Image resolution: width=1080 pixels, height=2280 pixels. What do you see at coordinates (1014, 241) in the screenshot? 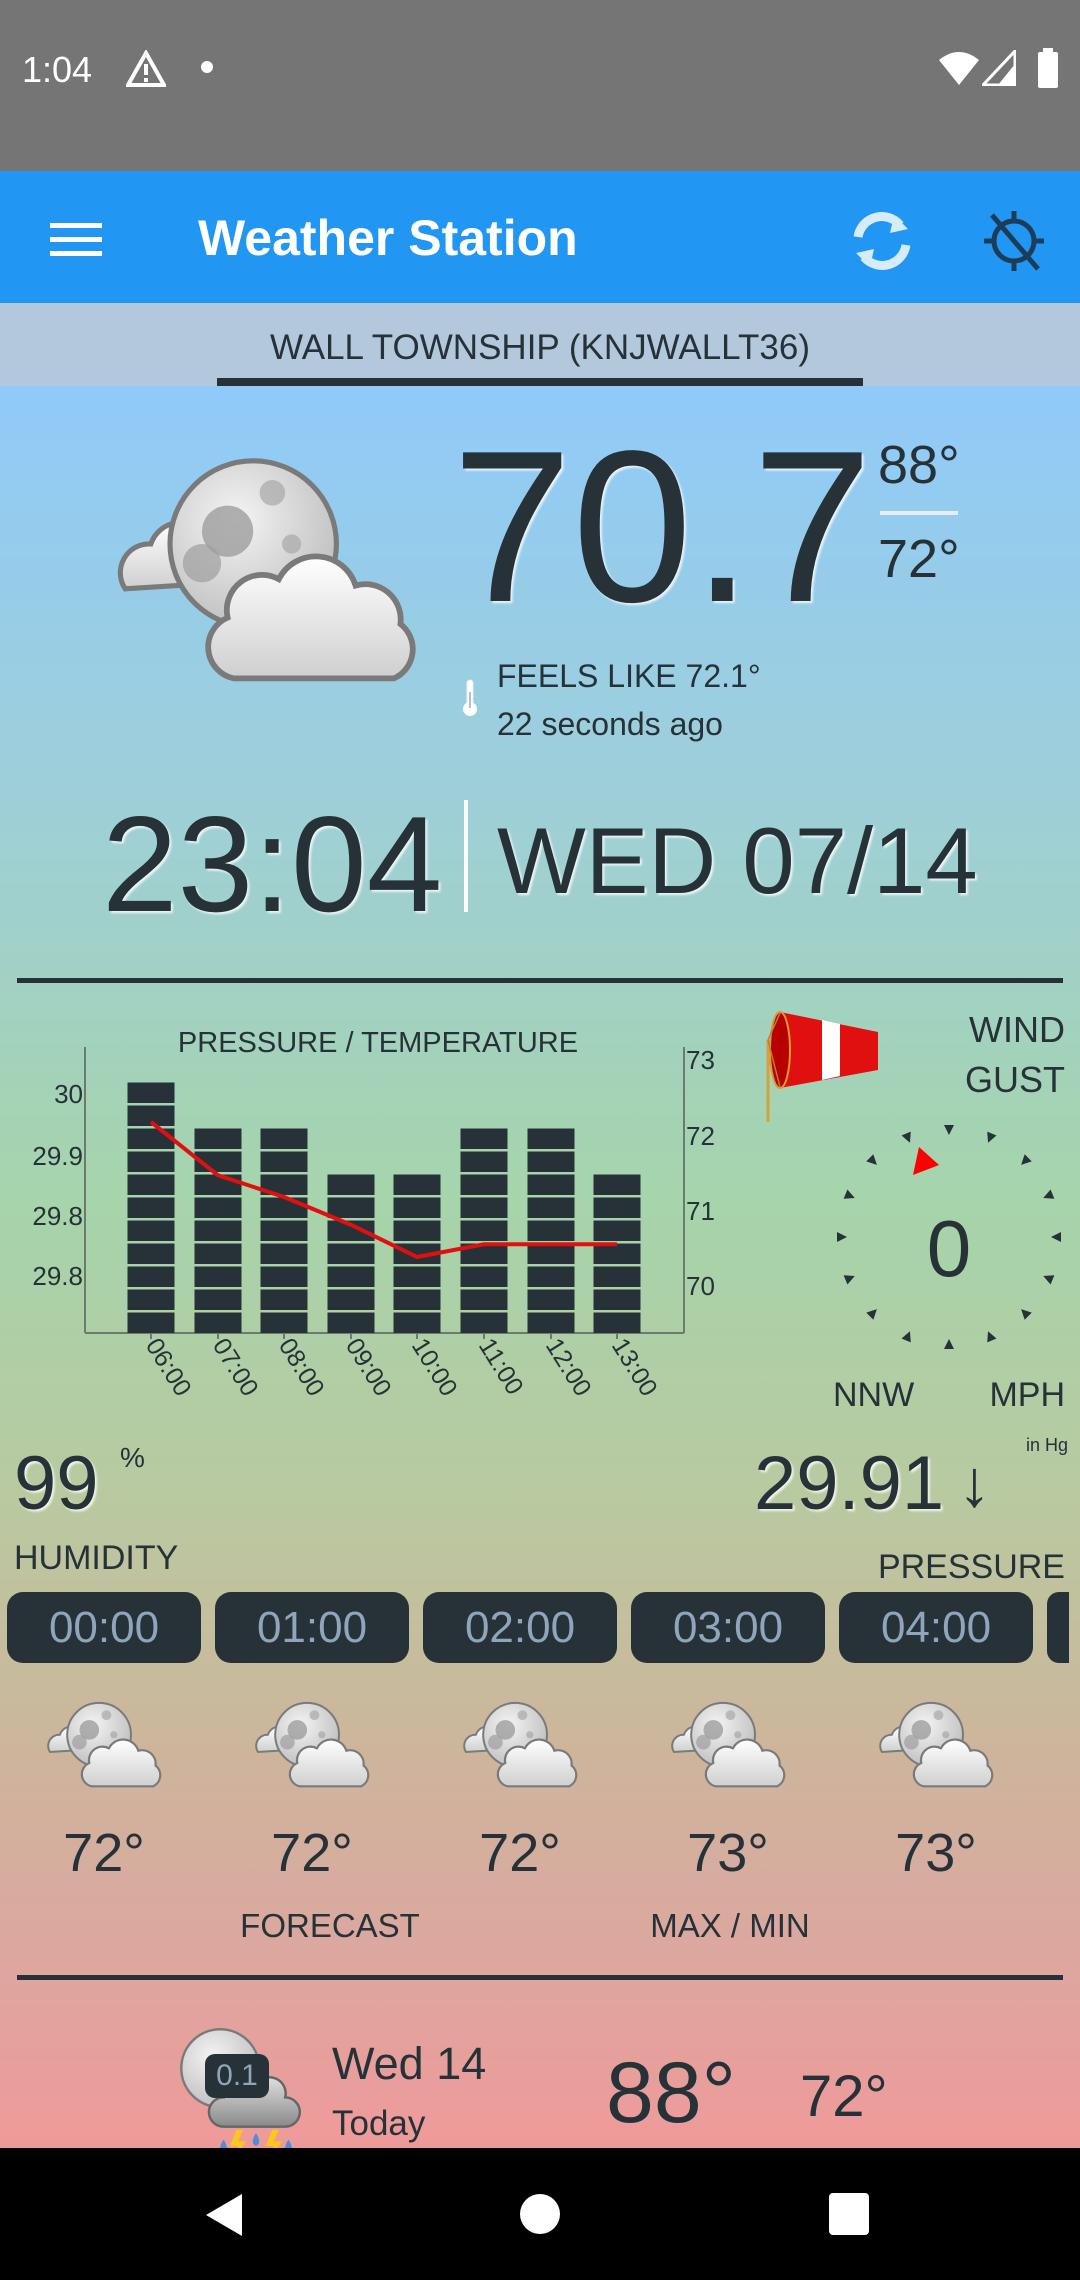
I see `gps-off-icon` at bounding box center [1014, 241].